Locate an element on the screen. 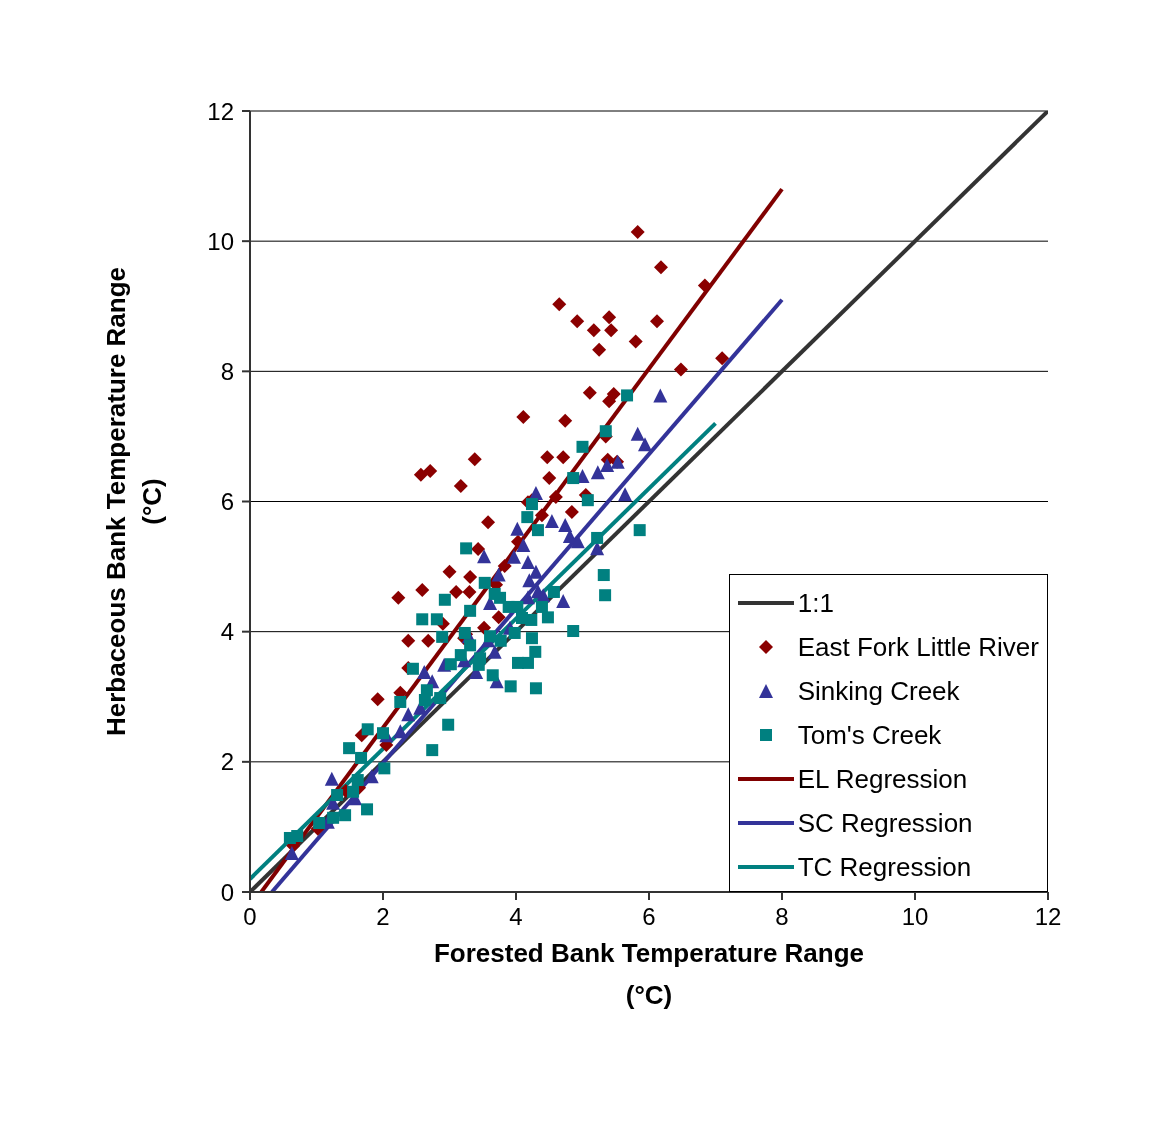 The image size is (1172, 1132). x-tick-label: 8 is located at coordinates (782, 917).